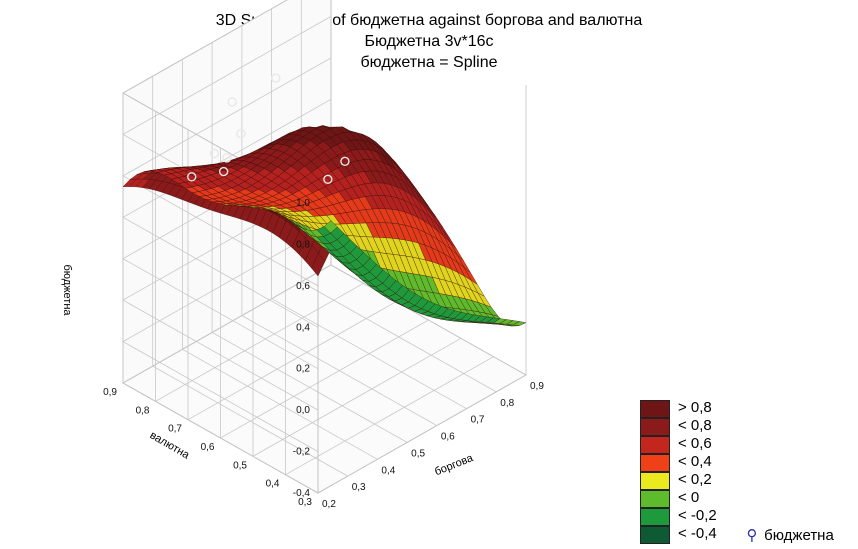  I want to click on chart-subtitle: Бюджетна 3v*16c, so click(429, 41).